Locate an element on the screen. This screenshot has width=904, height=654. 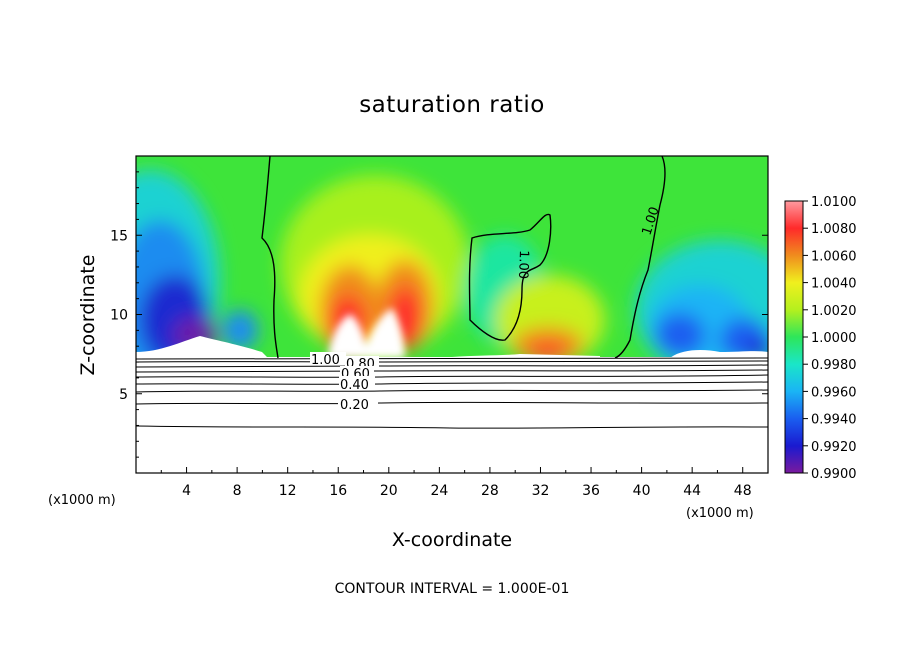
colorbar-tick-label: 1.0080 is located at coordinates (834, 229).